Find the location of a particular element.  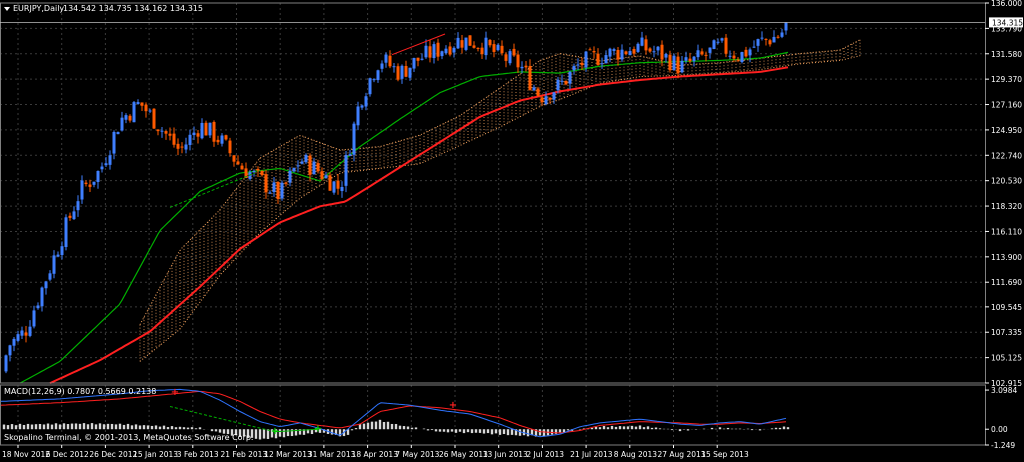

chart-menu-icon is located at coordinates (7, 9).